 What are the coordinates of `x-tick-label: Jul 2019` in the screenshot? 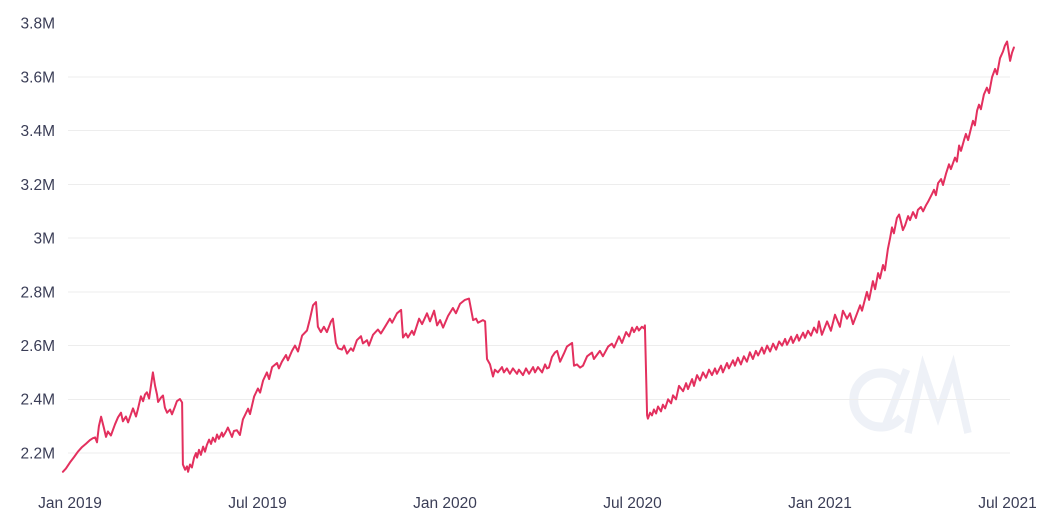 It's located at (257, 503).